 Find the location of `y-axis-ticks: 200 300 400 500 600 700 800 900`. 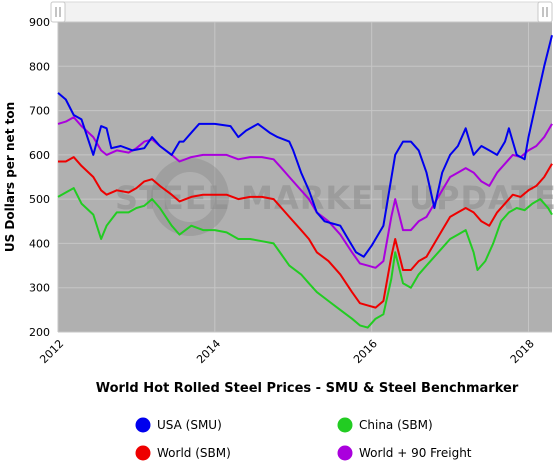

y-axis-ticks: 200 300 400 500 600 700 800 900 is located at coordinates (39, 177).